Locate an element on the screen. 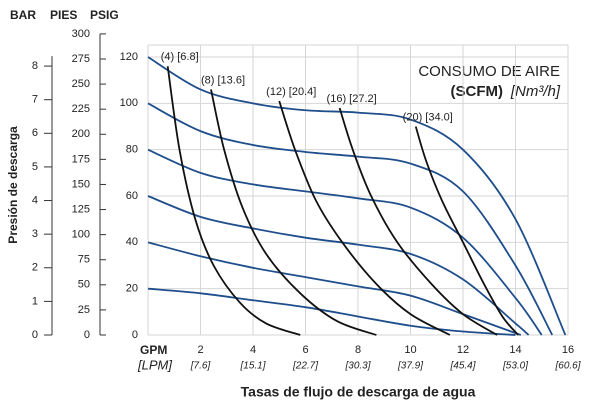 Image resolution: width=590 pixels, height=406 pixels. y-axis-title: Presión de descarga is located at coordinates (13, 185).